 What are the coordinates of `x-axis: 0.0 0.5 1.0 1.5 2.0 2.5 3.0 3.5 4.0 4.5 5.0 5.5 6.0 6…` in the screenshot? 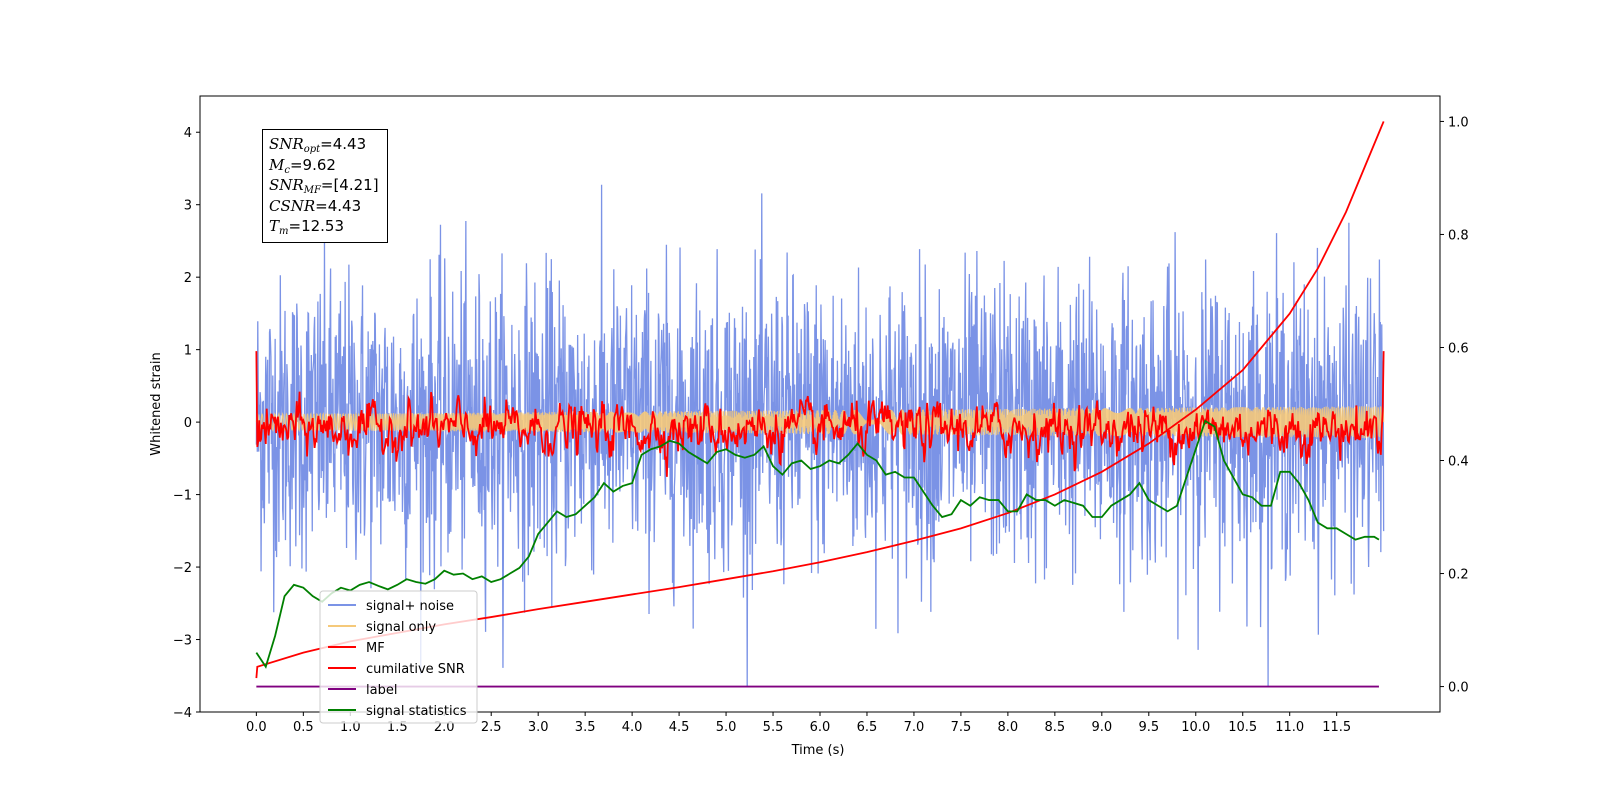 It's located at (798, 723).